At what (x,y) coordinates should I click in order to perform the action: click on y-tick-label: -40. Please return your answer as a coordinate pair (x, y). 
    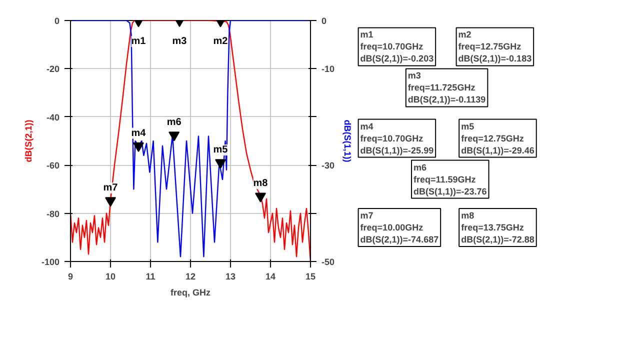
    Looking at the image, I should click on (53, 117).